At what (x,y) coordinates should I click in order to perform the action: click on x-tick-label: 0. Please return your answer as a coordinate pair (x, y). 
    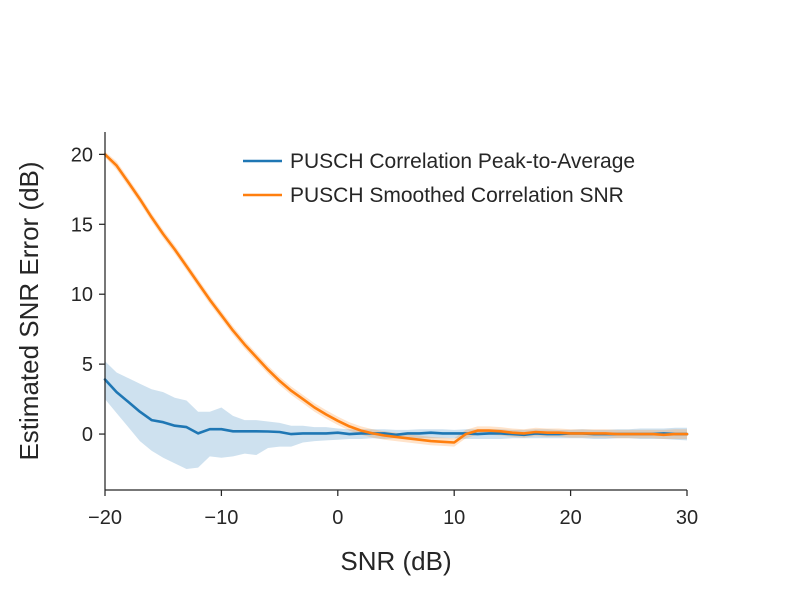
    Looking at the image, I should click on (337, 518).